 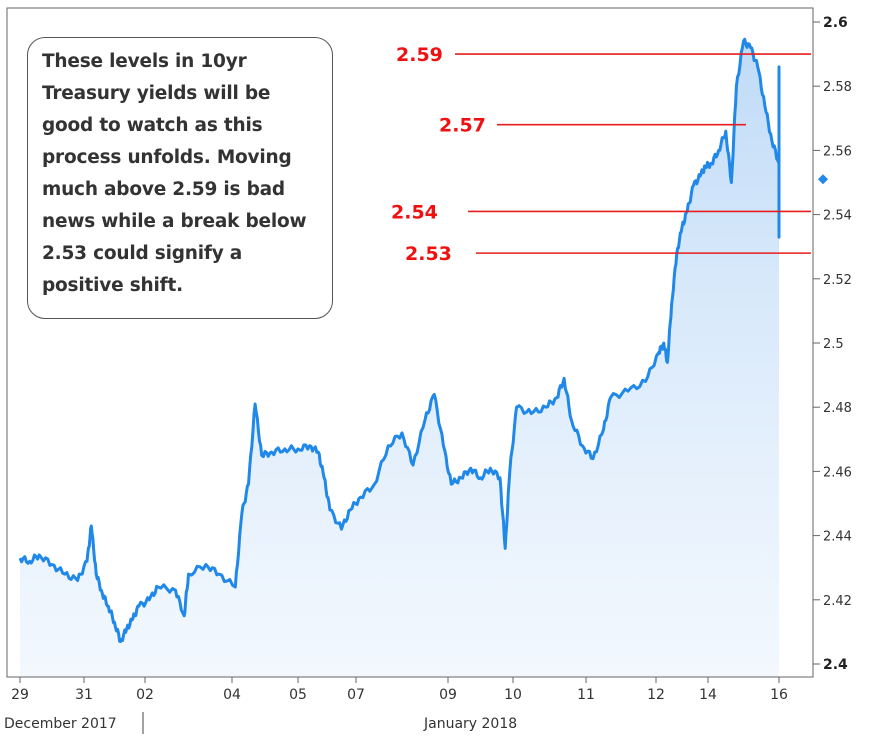 I want to click on x-tick-label: 10, so click(x=513, y=695).